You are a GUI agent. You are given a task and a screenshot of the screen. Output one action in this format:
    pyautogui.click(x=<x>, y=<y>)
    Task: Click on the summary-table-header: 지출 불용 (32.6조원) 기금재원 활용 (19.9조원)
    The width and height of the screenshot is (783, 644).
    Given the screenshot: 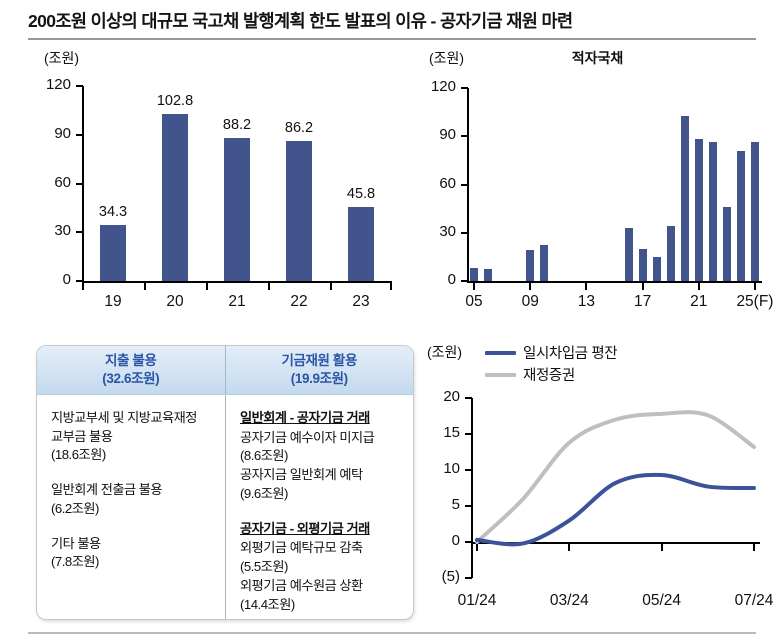 What is the action you would take?
    pyautogui.click(x=225, y=370)
    